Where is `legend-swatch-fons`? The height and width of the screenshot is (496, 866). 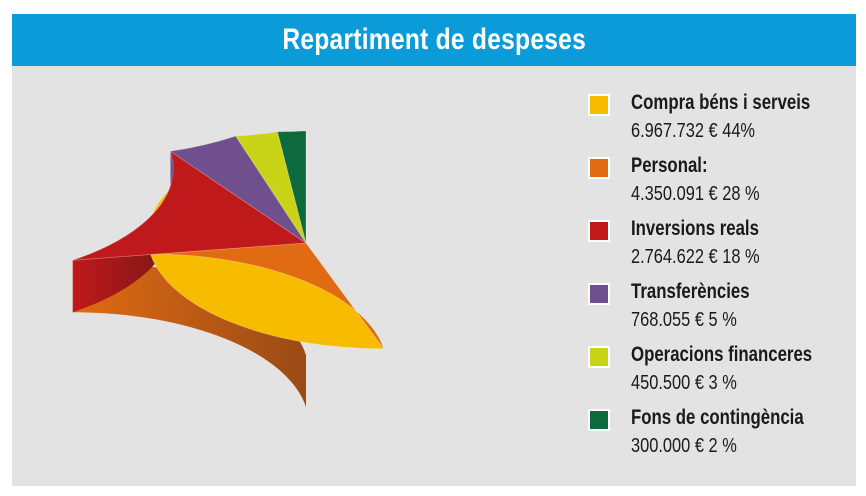 legend-swatch-fons is located at coordinates (599, 420).